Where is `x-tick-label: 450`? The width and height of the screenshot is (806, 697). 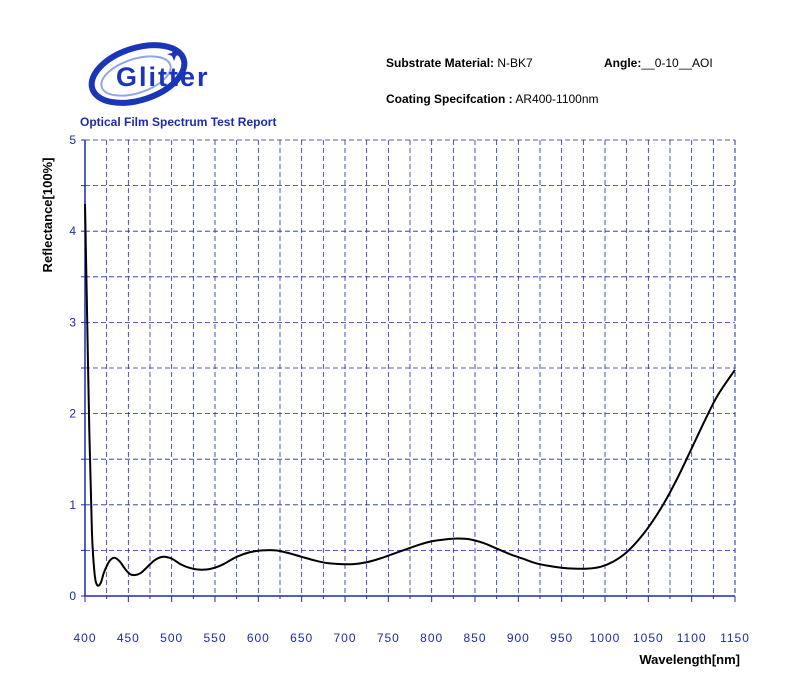 x-tick-label: 450 is located at coordinates (128, 638).